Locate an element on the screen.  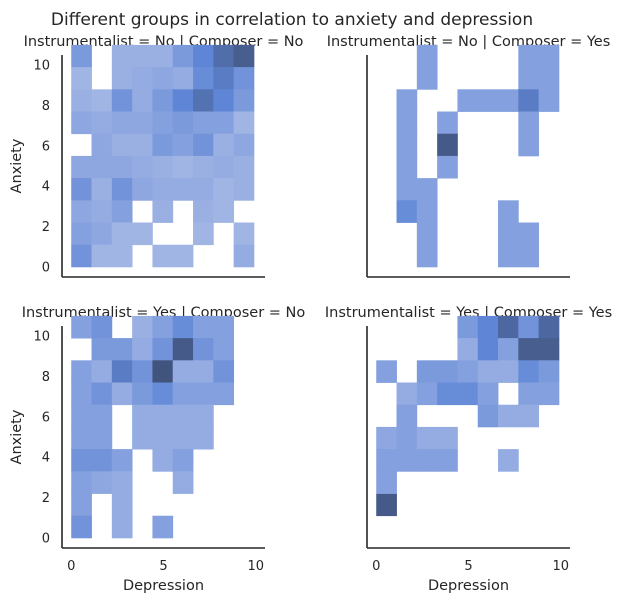
y-tick-label: 2 is located at coordinates (46, 227).